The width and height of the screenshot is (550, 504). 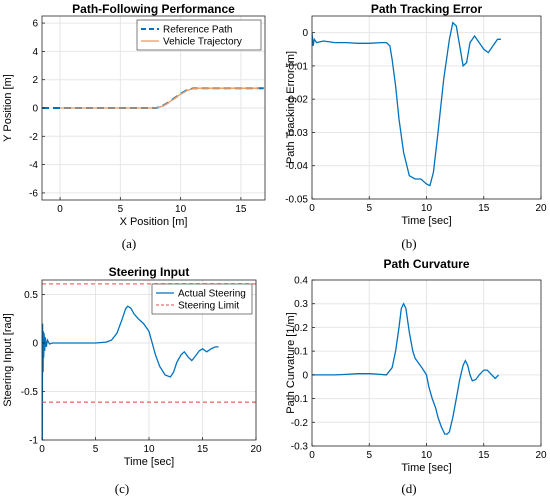 What do you see at coordinates (296, 66) in the screenshot?
I see `y-tick-label: -0.01` at bounding box center [296, 66].